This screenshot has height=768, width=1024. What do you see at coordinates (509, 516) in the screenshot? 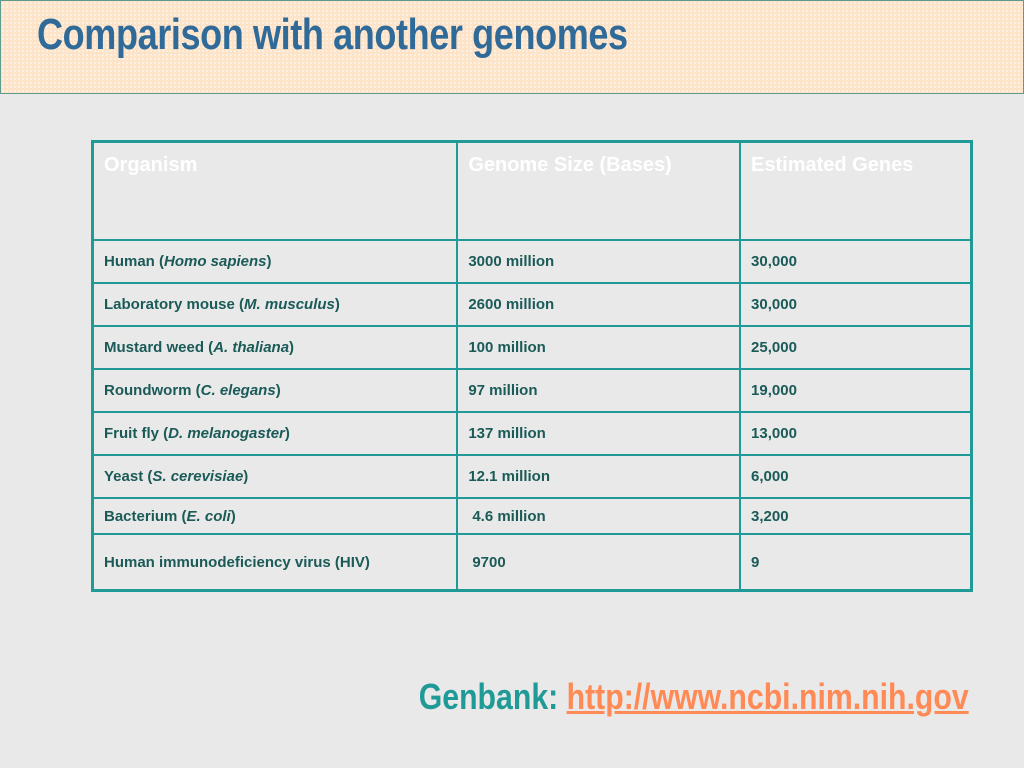
I see `genome-size-value: 4.6 million` at bounding box center [509, 516].